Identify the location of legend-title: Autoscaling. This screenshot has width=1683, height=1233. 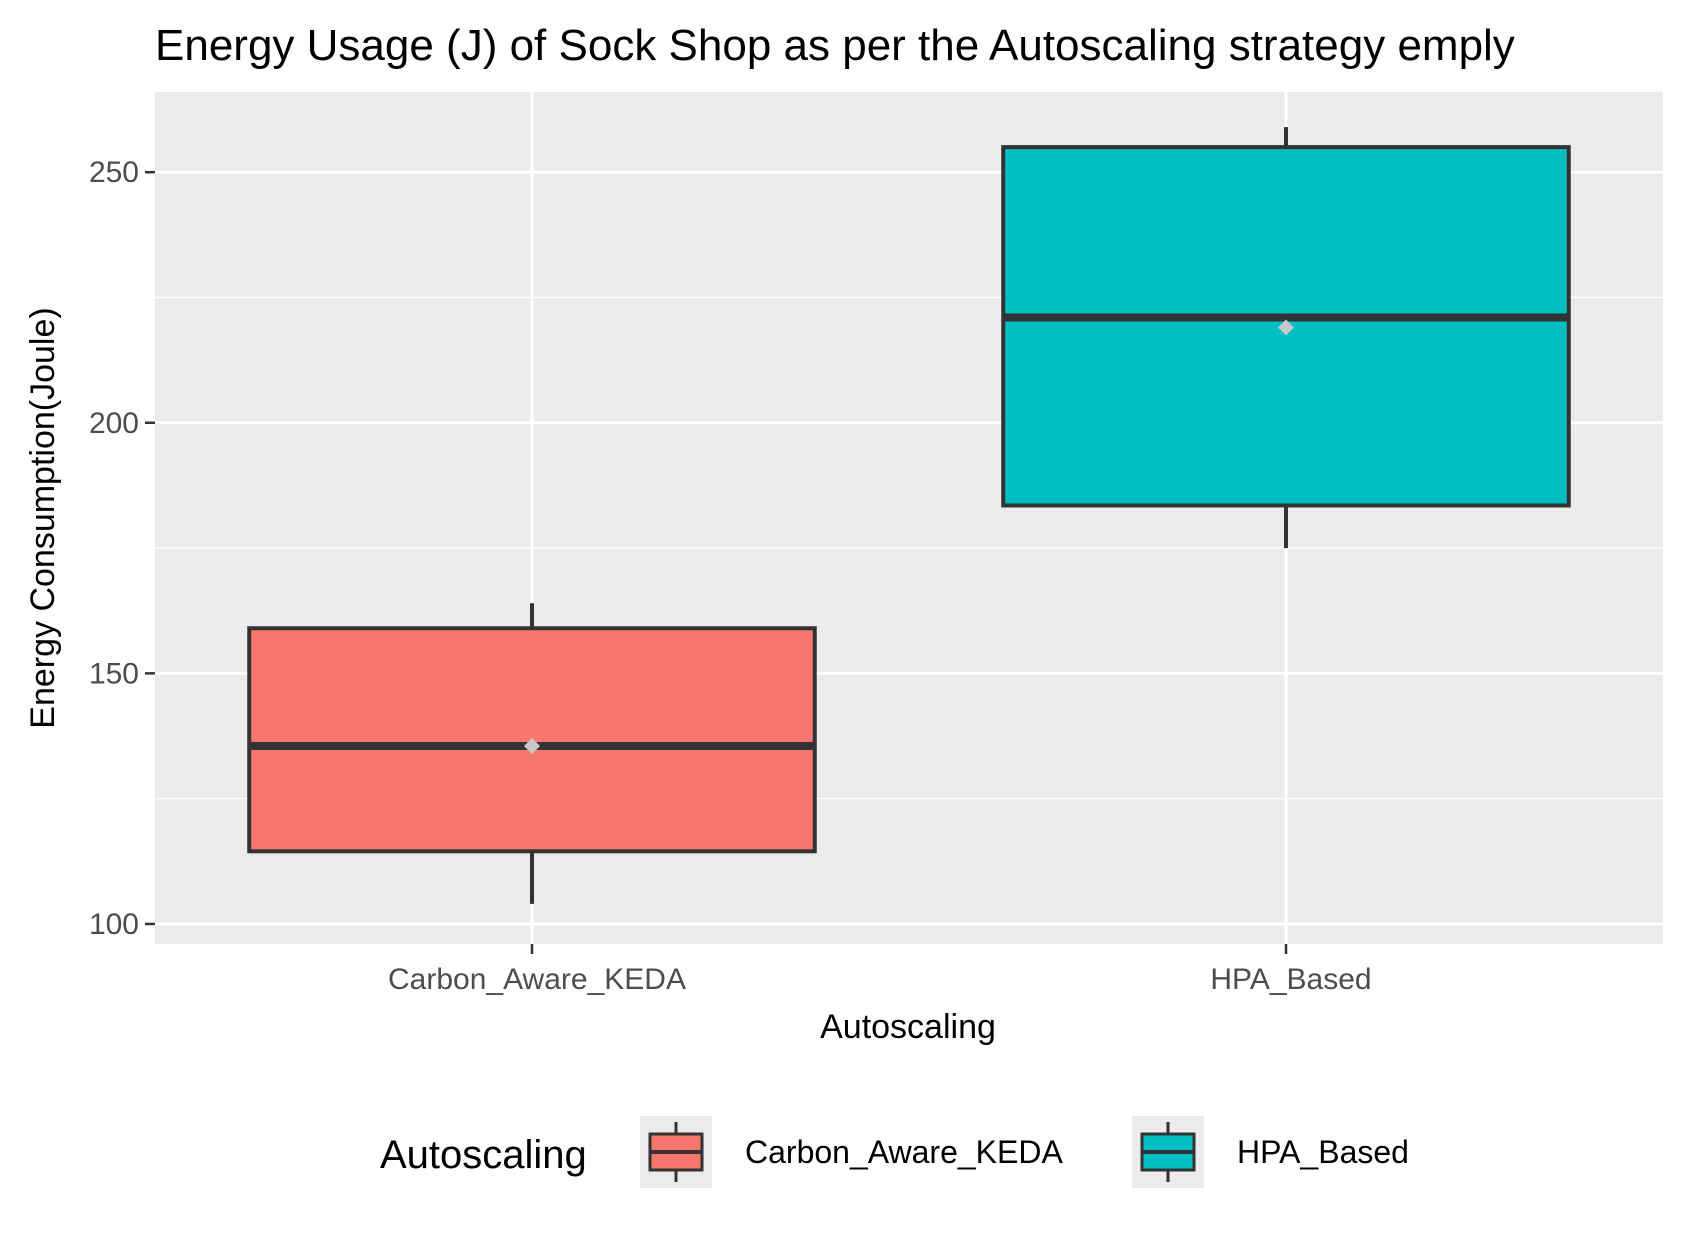
(483, 1155).